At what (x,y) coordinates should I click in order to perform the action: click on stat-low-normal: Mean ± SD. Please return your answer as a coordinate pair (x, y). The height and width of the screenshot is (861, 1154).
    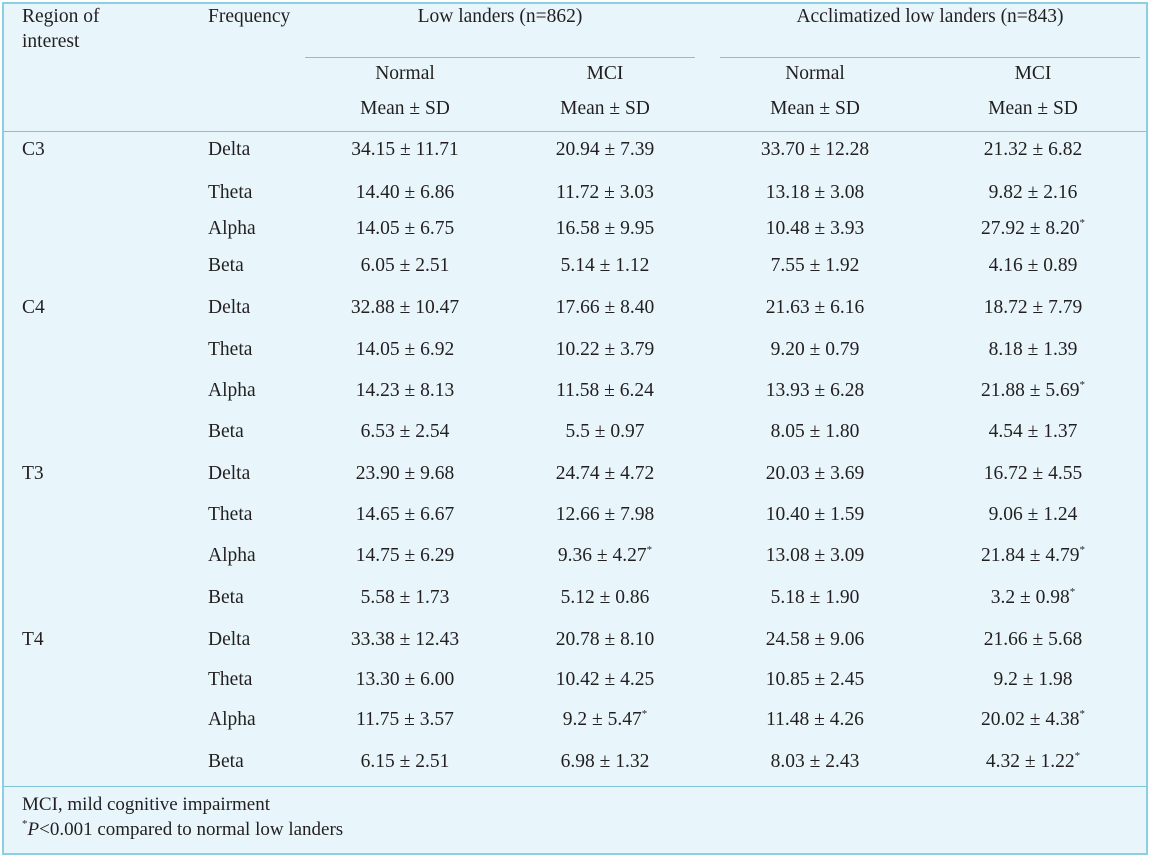
    Looking at the image, I should click on (405, 108).